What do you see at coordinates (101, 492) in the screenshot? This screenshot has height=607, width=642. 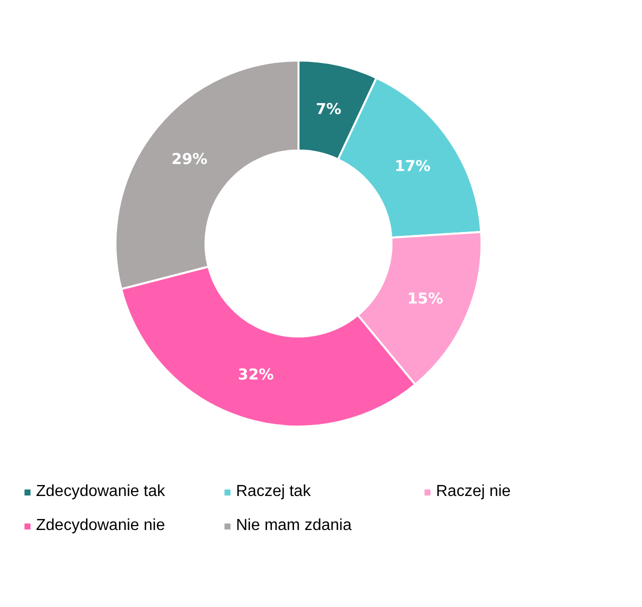 I see `legend-label: Zdecydowanie tak` at bounding box center [101, 492].